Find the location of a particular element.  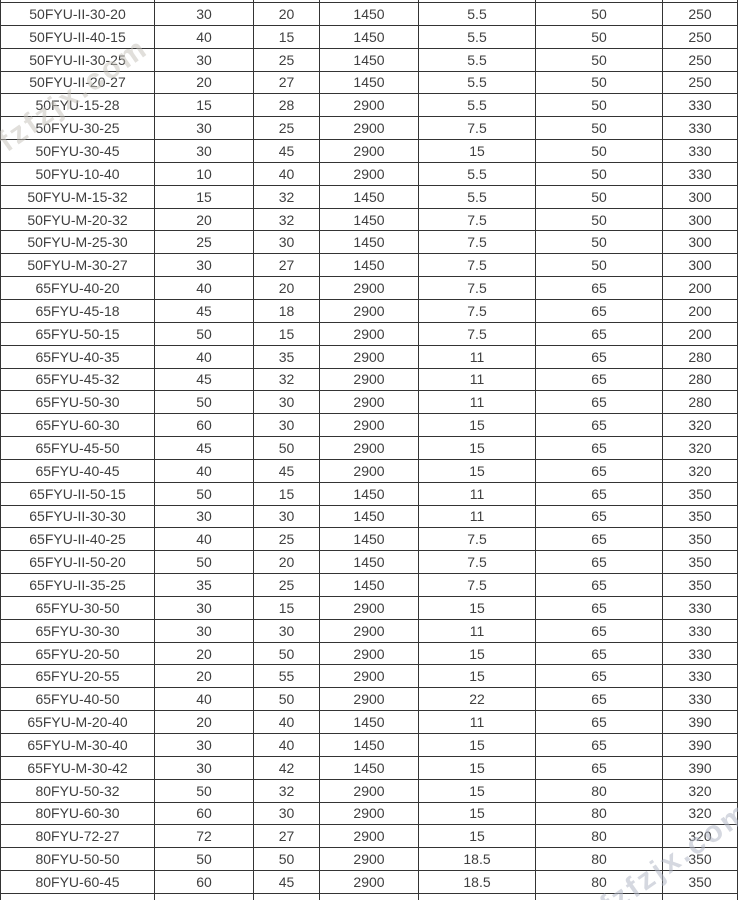

model-cell: 65FYU-II-50-20 is located at coordinates (78, 562).